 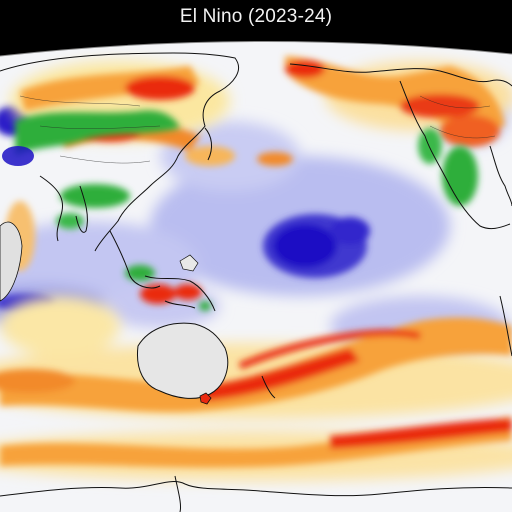 I want to click on north-america-east-coast, so click(x=500, y=176).